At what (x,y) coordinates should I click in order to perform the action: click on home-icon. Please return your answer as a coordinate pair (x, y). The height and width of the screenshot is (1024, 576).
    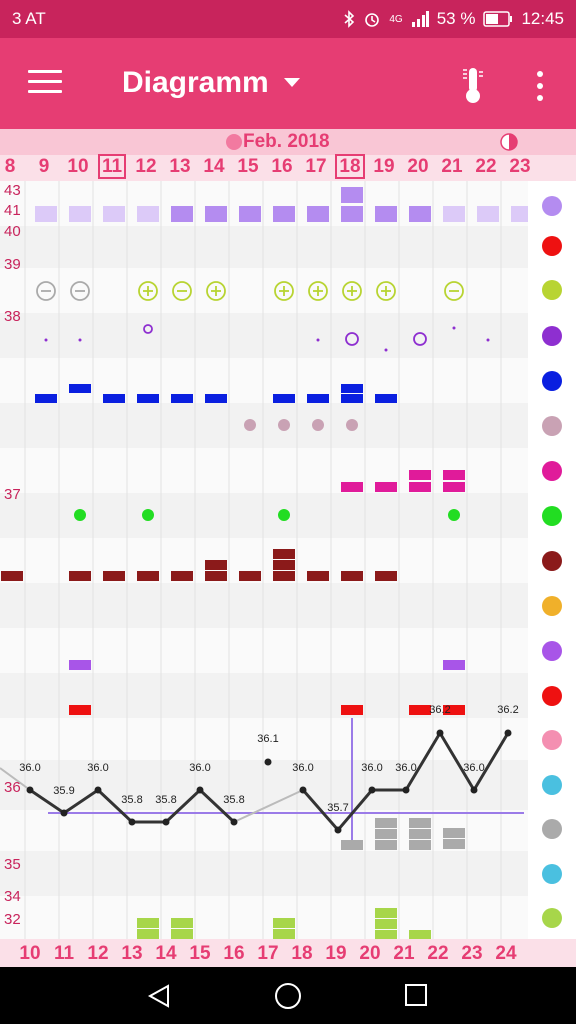
    Looking at the image, I should click on (288, 996).